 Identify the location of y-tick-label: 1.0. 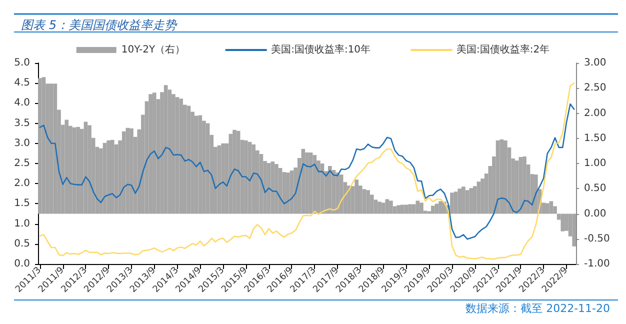
(22, 224).